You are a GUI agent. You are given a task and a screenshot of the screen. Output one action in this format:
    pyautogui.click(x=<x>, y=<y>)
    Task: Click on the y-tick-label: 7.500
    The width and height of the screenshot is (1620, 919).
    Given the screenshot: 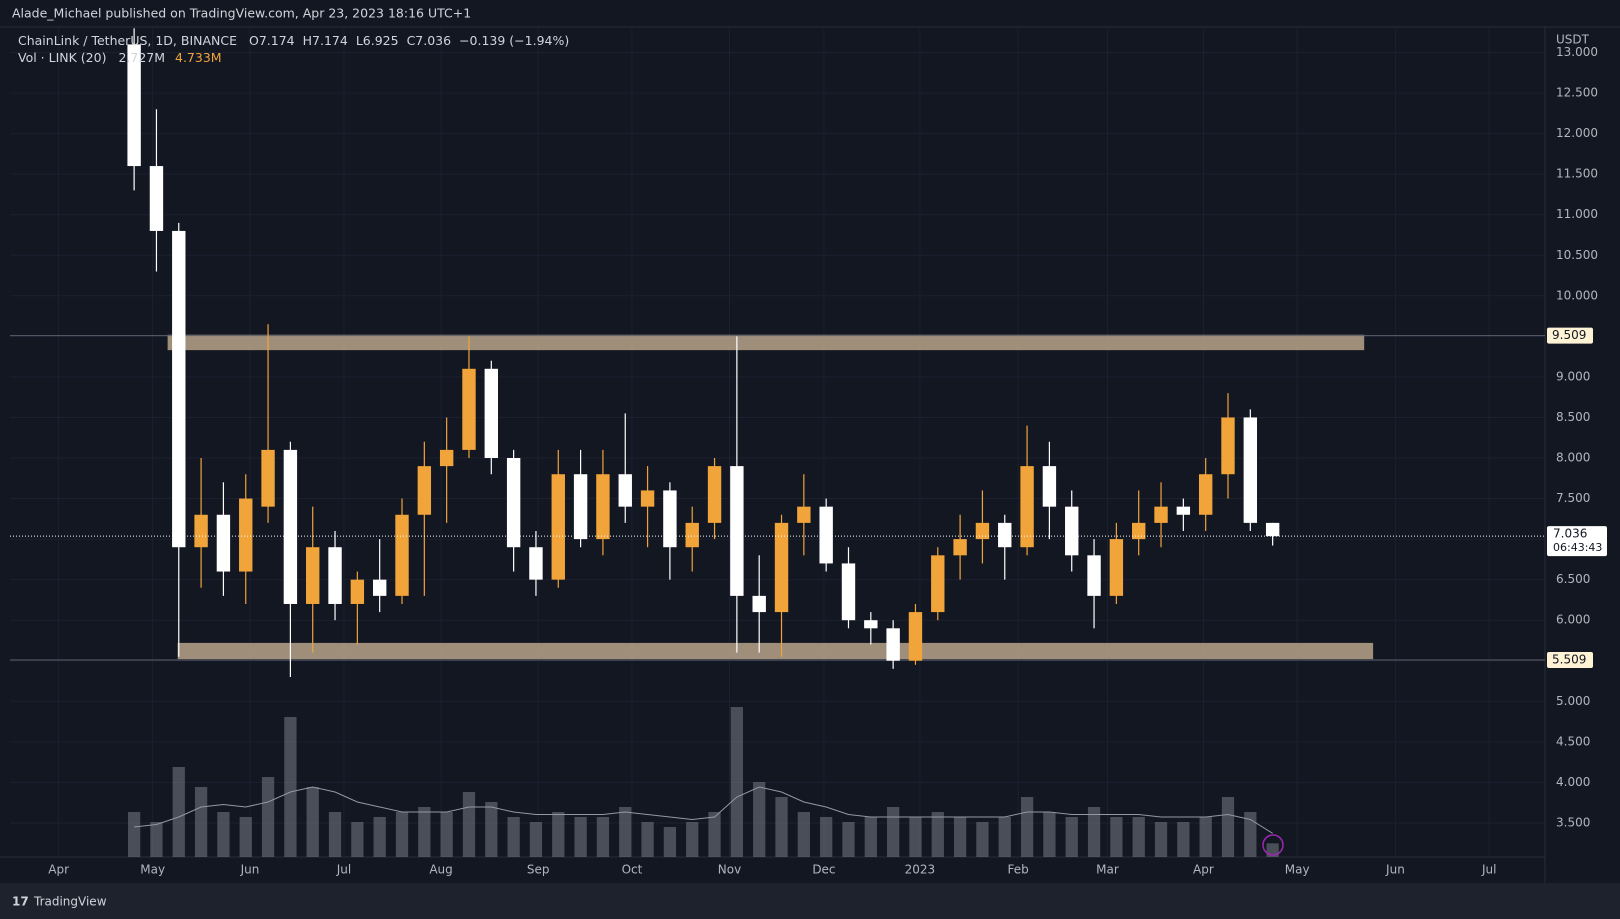 What is the action you would take?
    pyautogui.click(x=1573, y=498)
    